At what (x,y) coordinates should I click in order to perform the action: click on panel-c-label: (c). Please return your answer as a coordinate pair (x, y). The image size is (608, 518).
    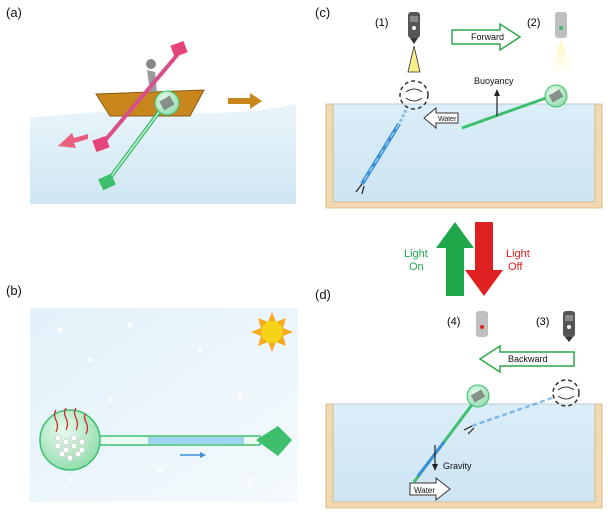
    Looking at the image, I should click on (322, 12).